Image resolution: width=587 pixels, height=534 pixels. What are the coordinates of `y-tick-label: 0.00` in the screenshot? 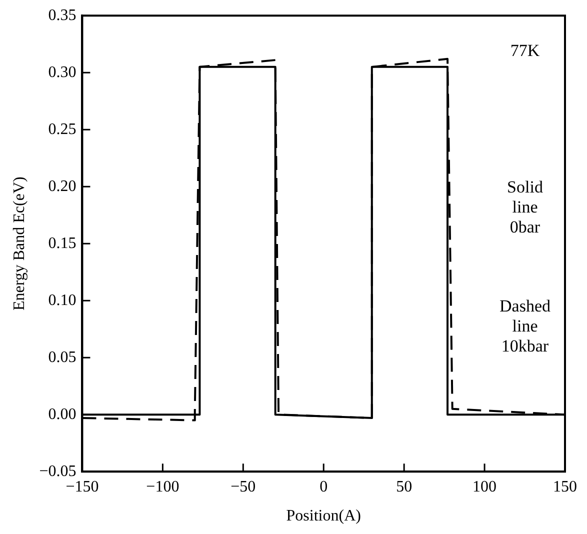 It's located at (62, 414).